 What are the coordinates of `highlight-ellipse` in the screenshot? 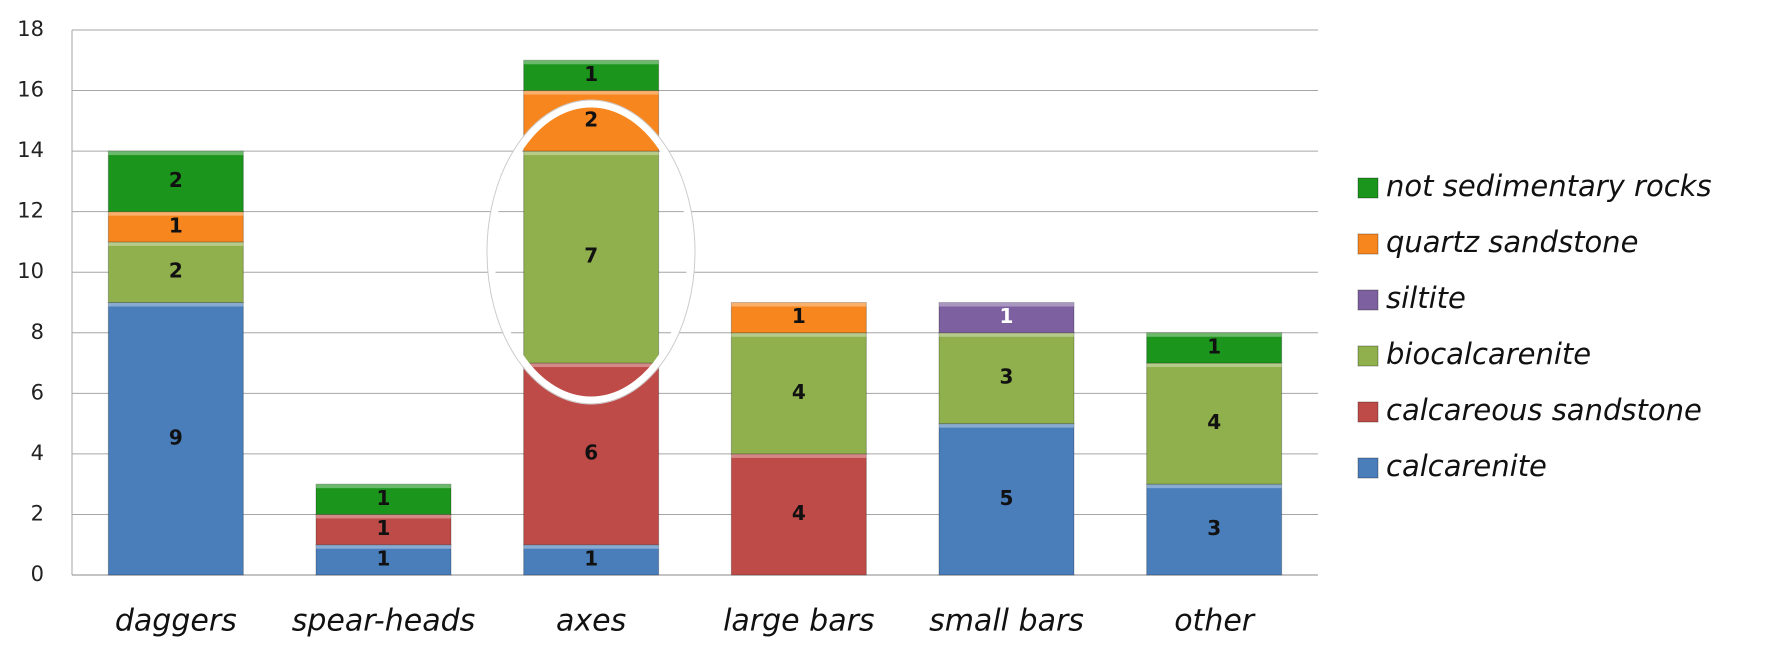 It's located at (591, 252).